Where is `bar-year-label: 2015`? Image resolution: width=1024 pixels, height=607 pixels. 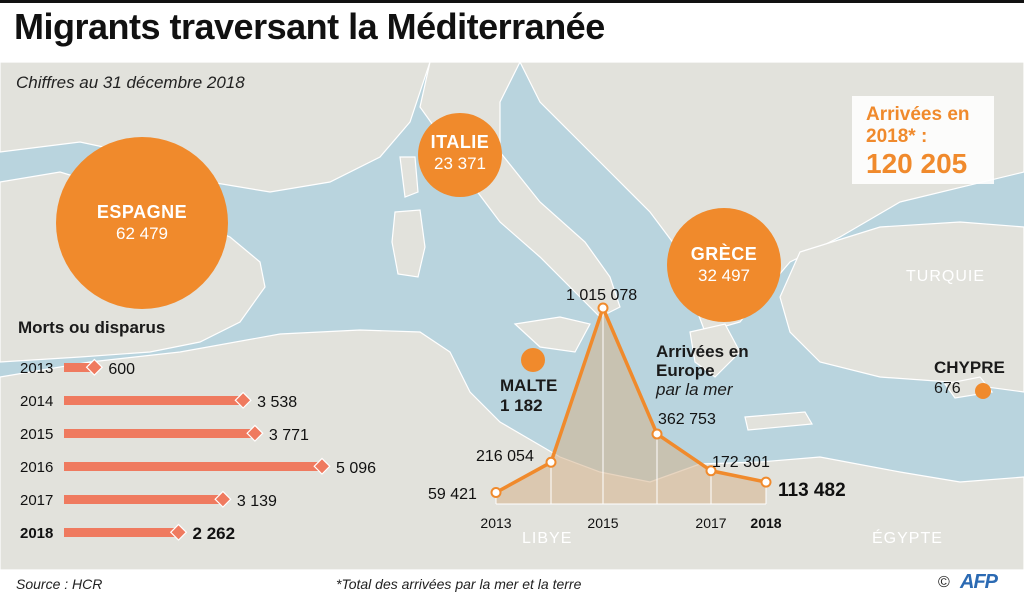 bar-year-label: 2015 is located at coordinates (36, 434).